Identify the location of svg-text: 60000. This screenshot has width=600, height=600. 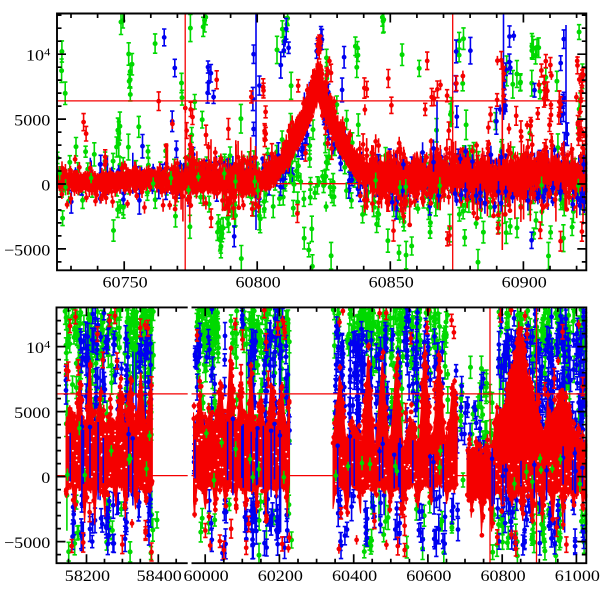
(206, 576).